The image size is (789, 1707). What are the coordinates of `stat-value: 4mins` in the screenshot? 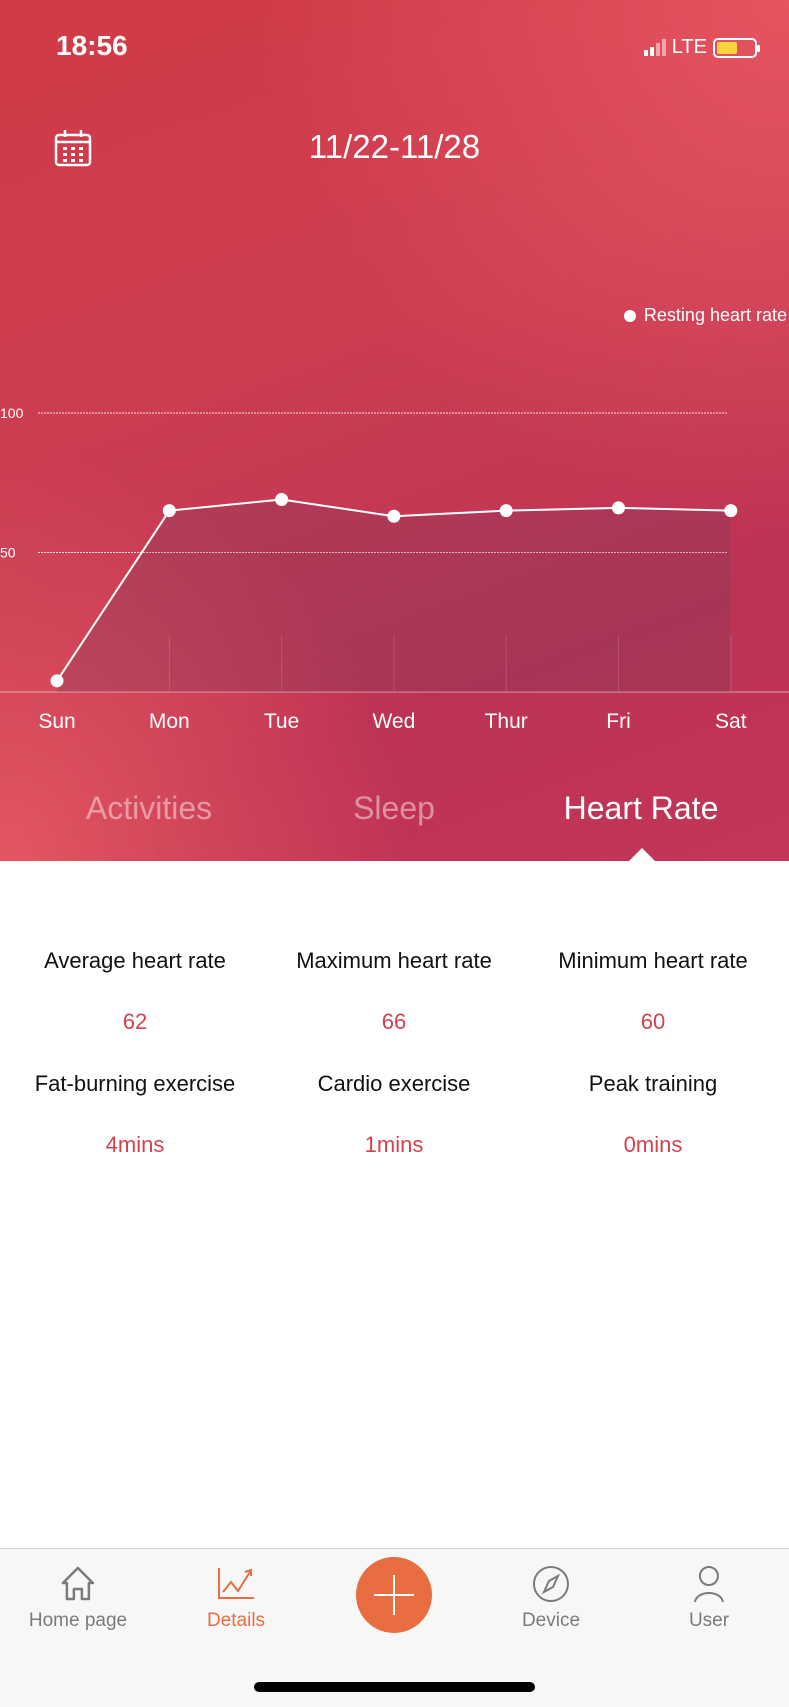 It's located at (135, 1144).